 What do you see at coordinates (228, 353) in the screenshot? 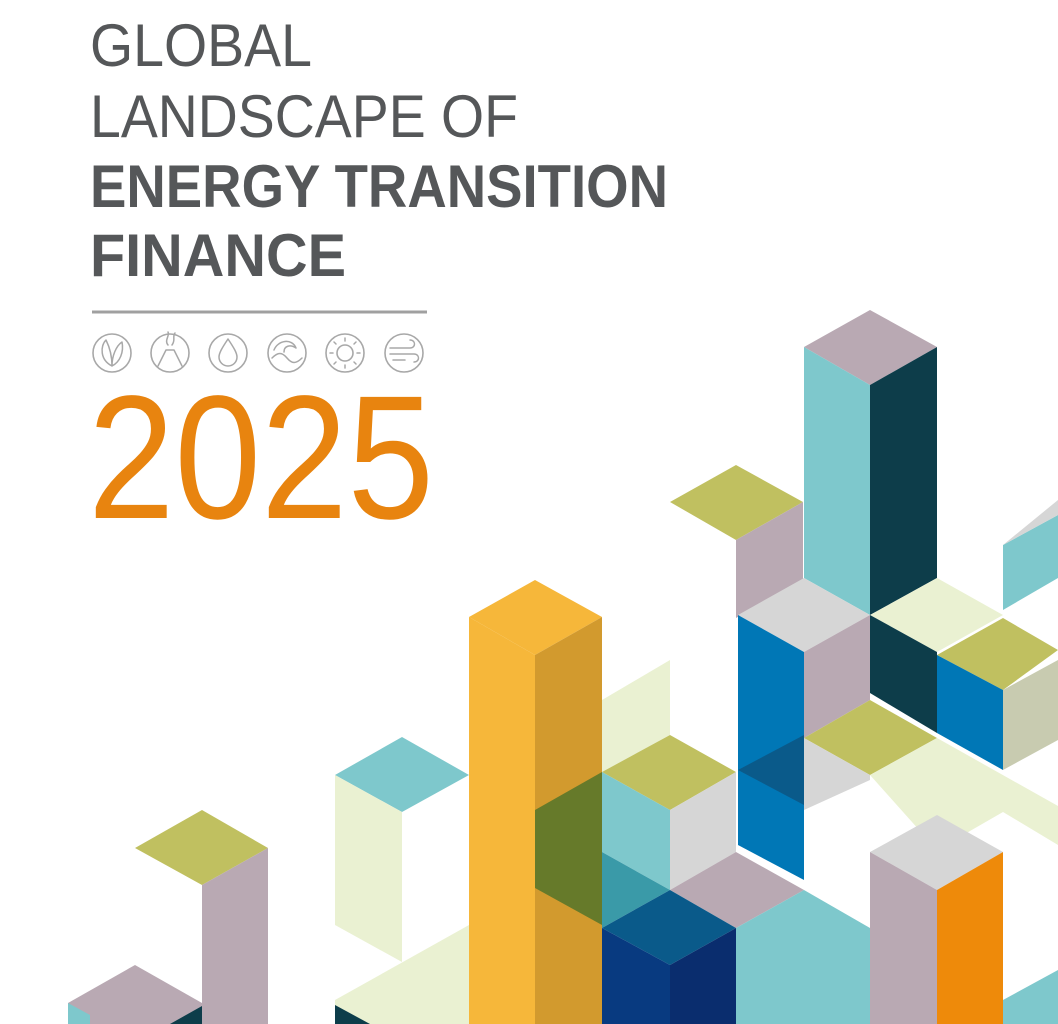
I see `icon-water` at bounding box center [228, 353].